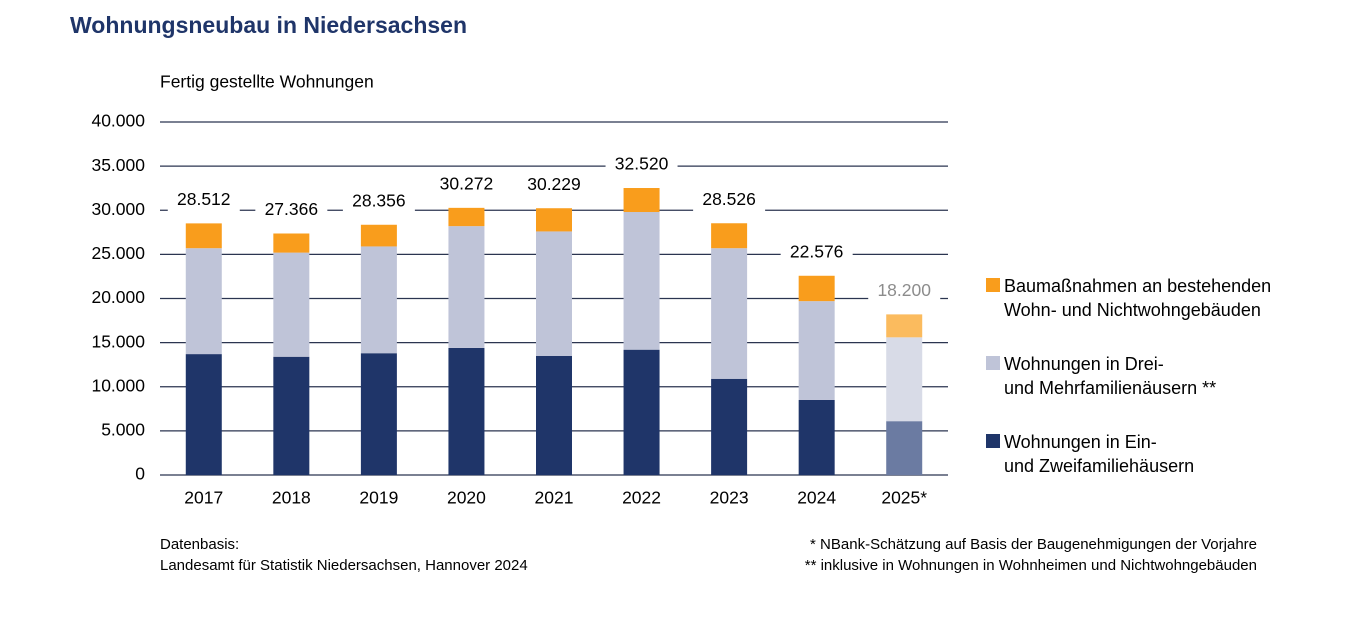  I want to click on y-tick-label: 0, so click(140, 474).